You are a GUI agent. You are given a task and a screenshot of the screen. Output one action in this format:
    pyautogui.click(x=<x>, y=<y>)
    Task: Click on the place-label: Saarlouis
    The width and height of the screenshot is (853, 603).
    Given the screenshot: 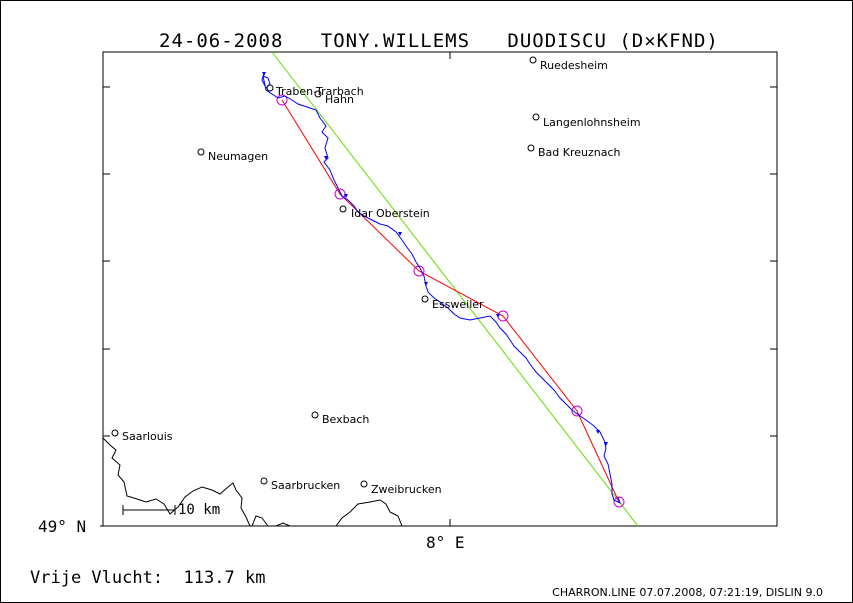 What is the action you would take?
    pyautogui.click(x=147, y=436)
    